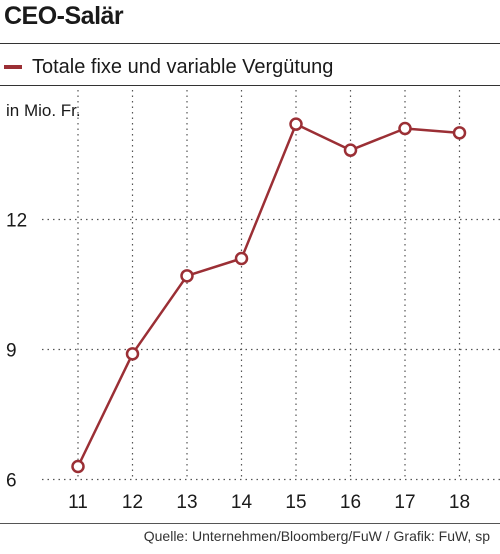 The image size is (500, 554). Describe the element at coordinates (459, 502) in the screenshot. I see `x-tick-label: 18` at that location.